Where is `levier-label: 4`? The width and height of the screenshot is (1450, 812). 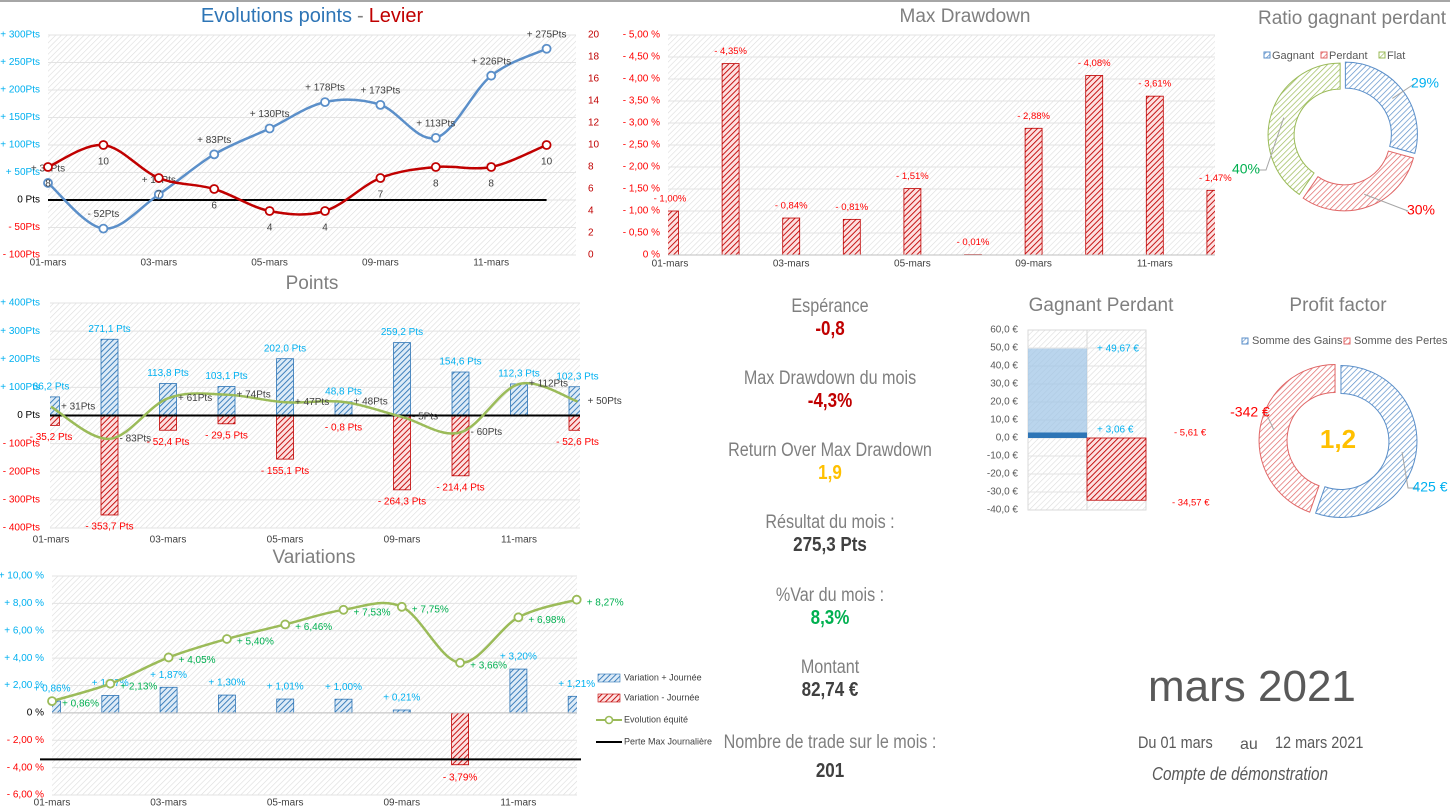 levier-label: 4 is located at coordinates (270, 228).